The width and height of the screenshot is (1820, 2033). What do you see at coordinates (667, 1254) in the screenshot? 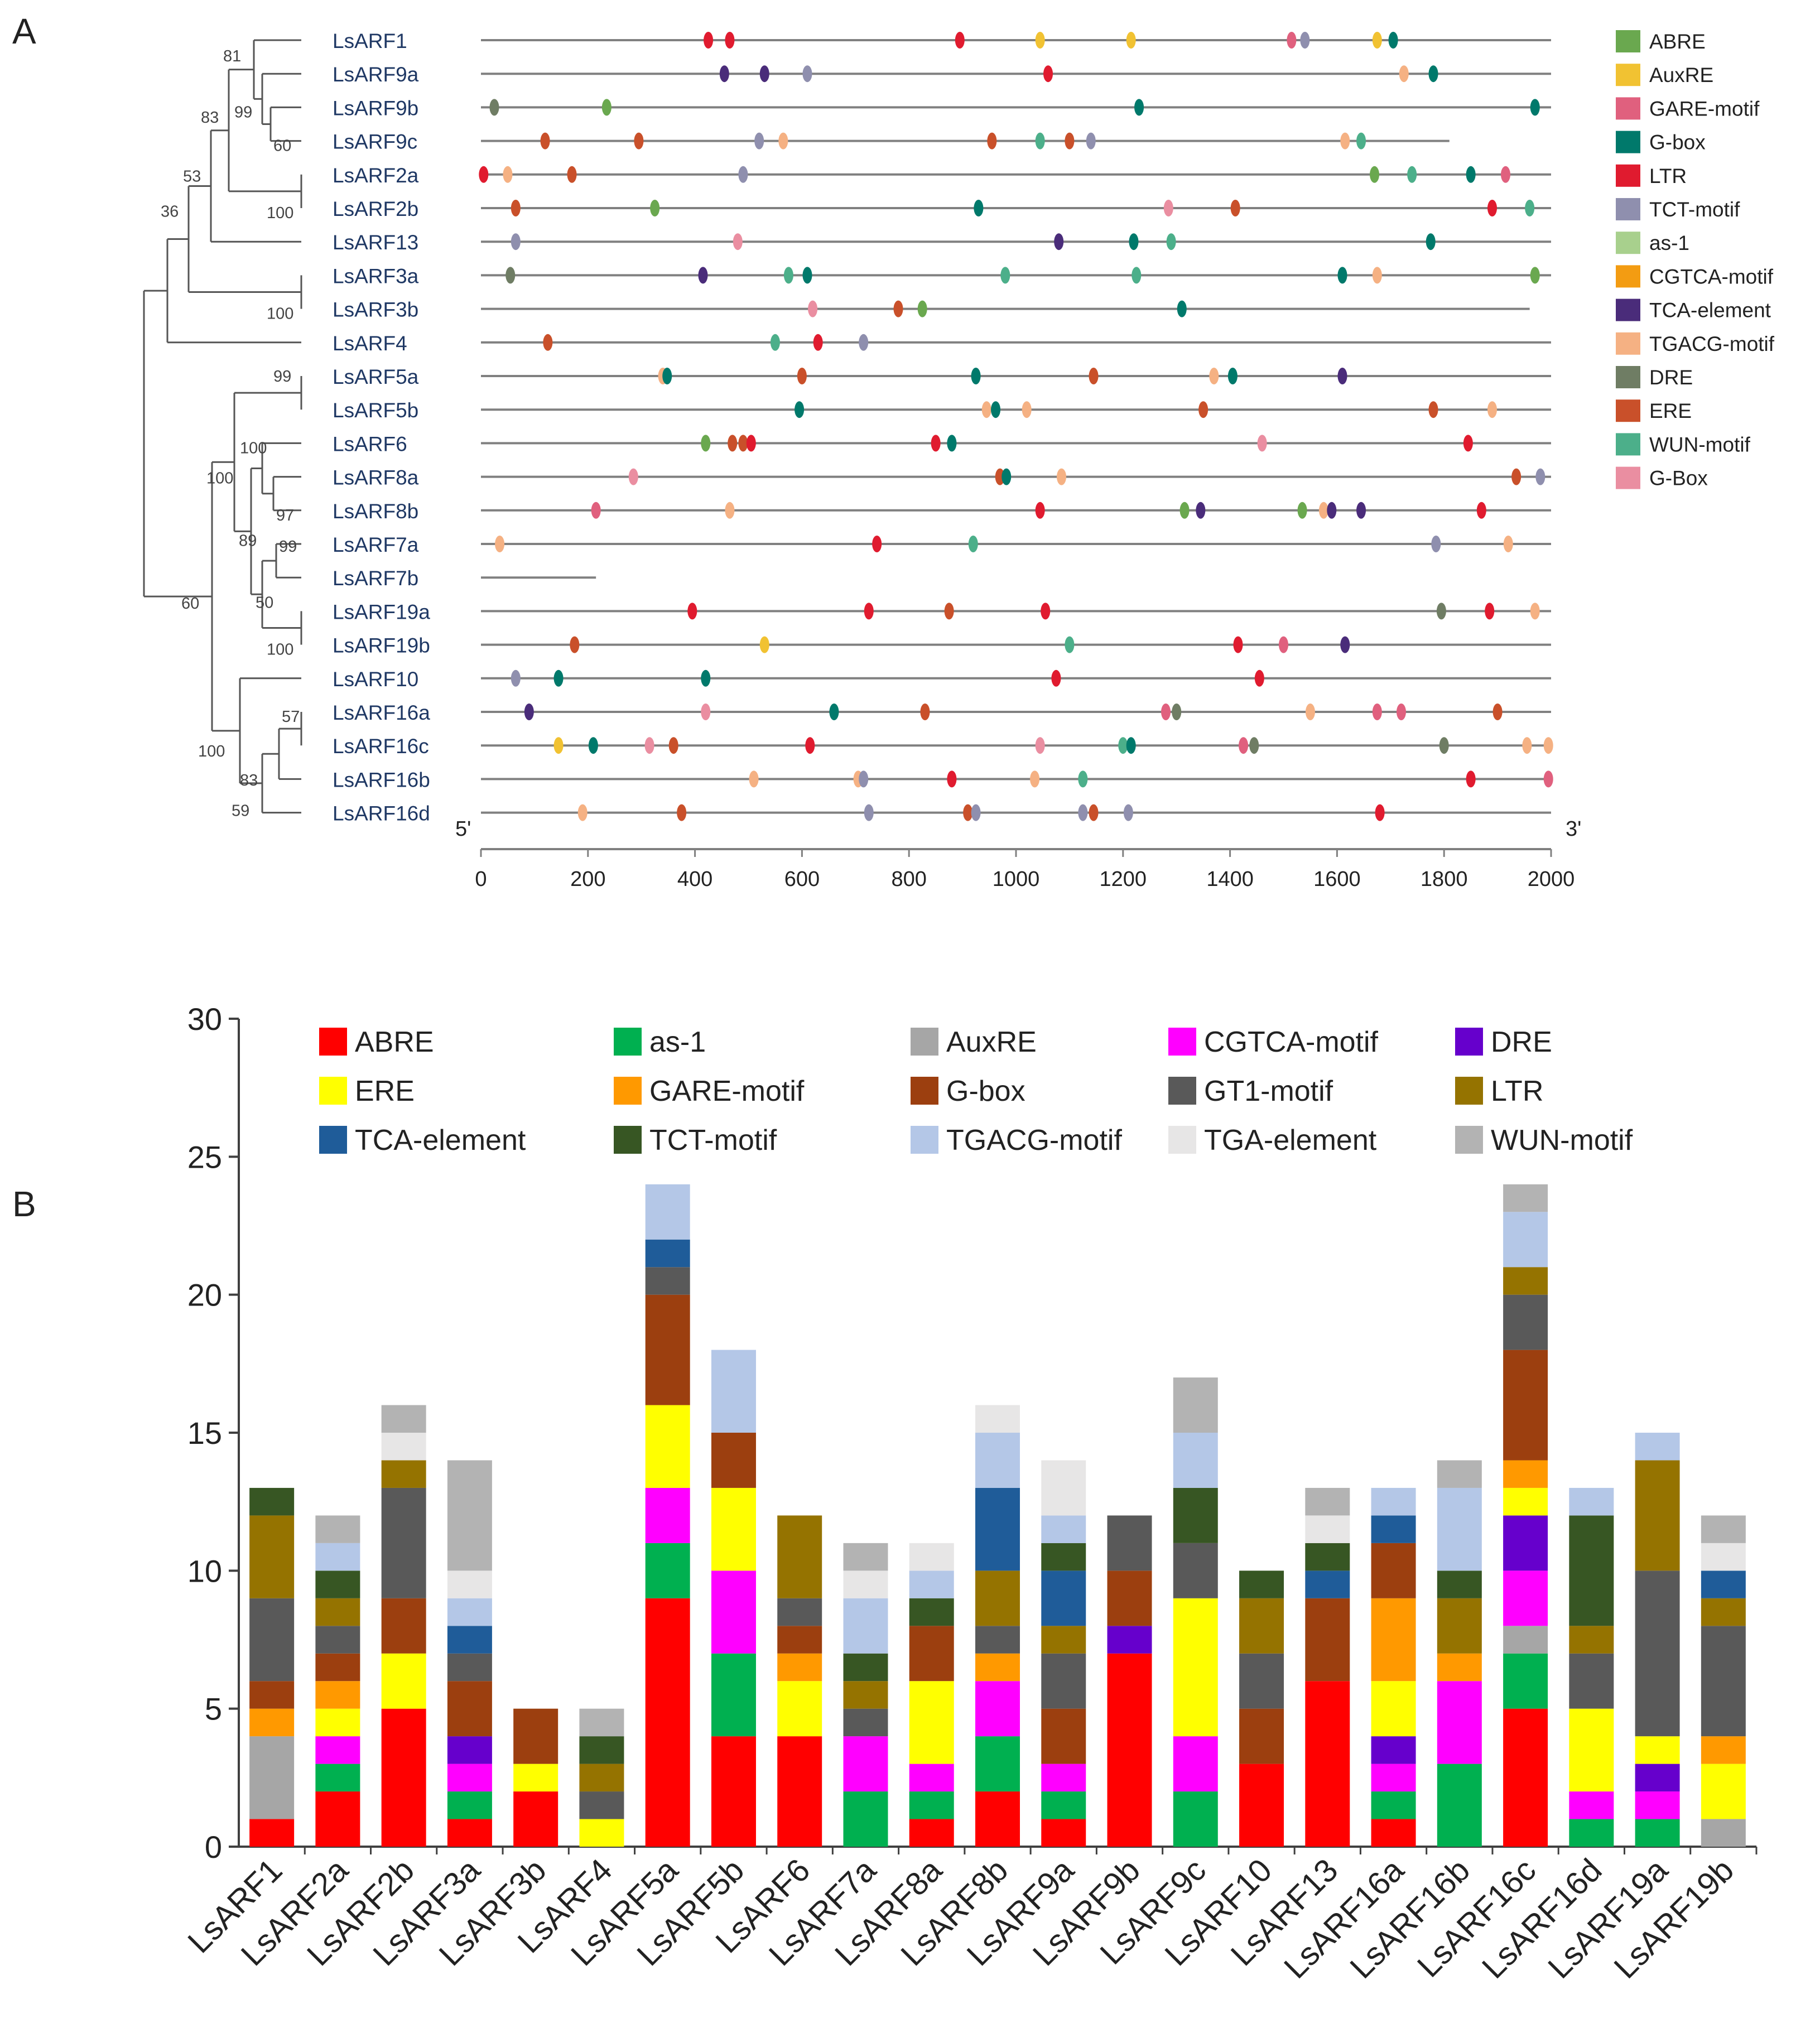
I see `bar-segment-lsarf5a-tca-element` at bounding box center [667, 1254].